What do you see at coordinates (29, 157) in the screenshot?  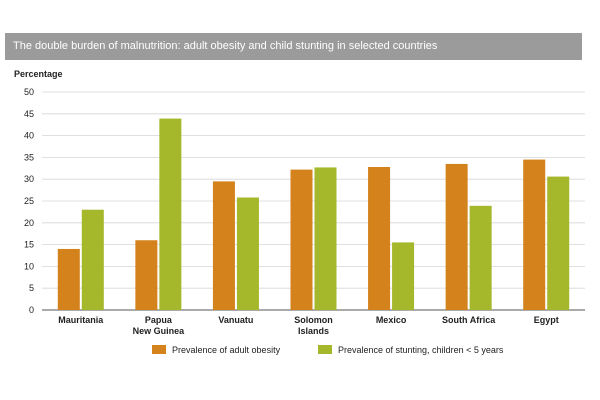 I see `y-tick-label: 35` at bounding box center [29, 157].